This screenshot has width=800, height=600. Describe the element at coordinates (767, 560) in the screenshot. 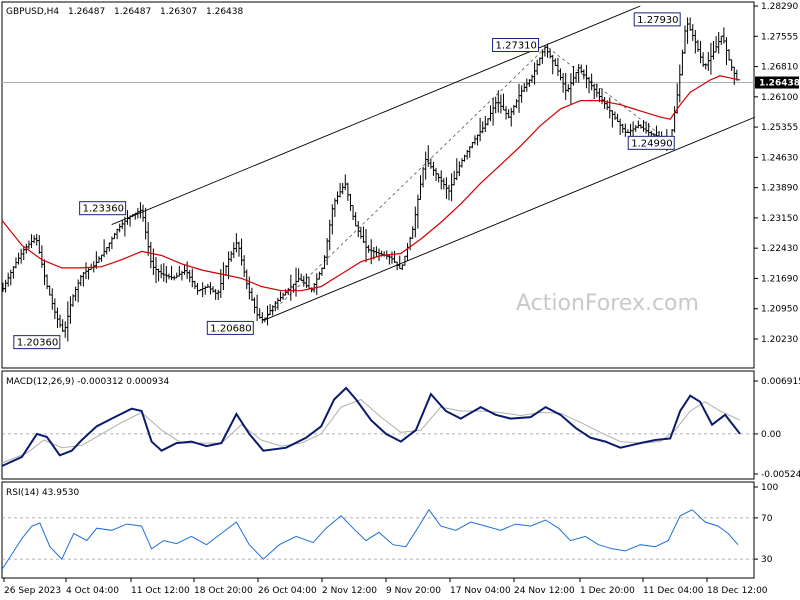

I see `rsi-tick-label: 30` at that location.